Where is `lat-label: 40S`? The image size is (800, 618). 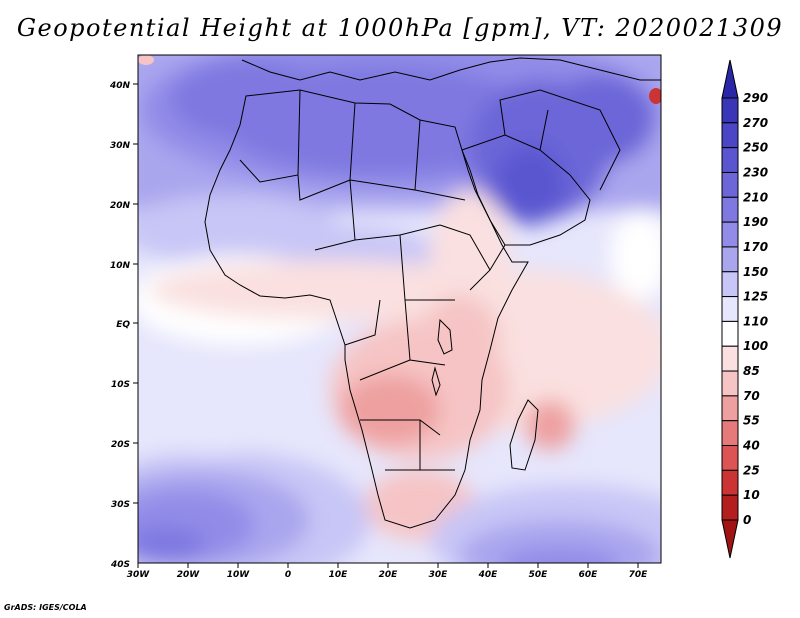 lat-label: 40S is located at coordinates (120, 565).